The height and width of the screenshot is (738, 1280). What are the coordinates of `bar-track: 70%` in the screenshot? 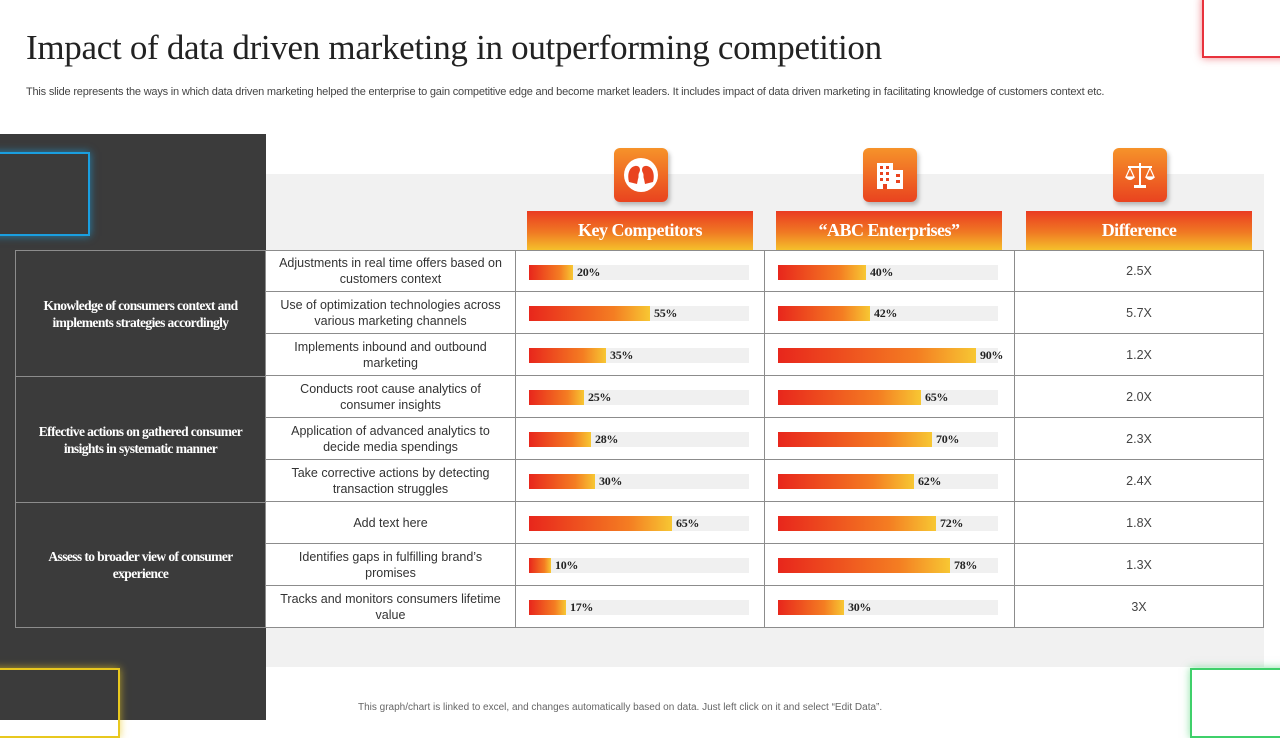 It's located at (888, 439).